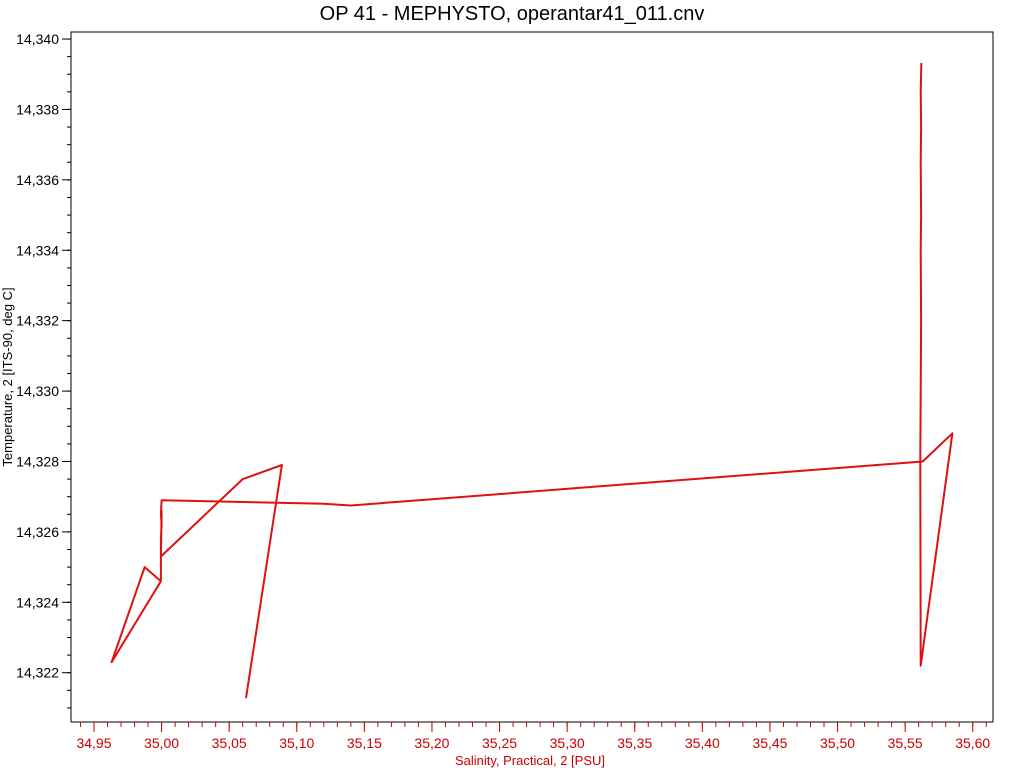  Describe the element at coordinates (37, 391) in the screenshot. I see `y-tick-label: 14,330` at that location.